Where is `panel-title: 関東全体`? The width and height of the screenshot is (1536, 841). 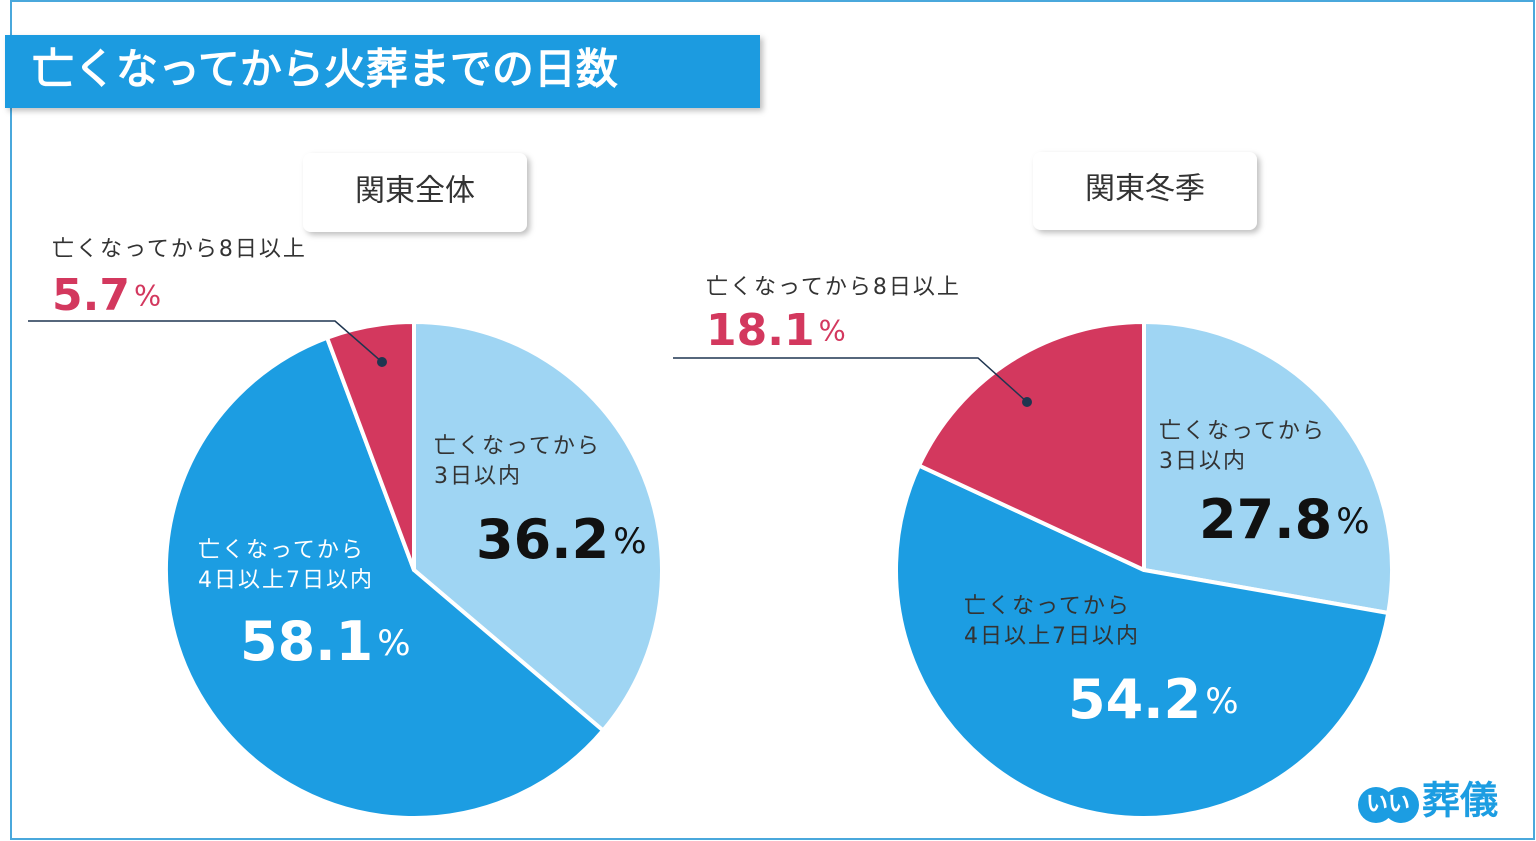 panel-title: 関東全体 is located at coordinates (415, 191).